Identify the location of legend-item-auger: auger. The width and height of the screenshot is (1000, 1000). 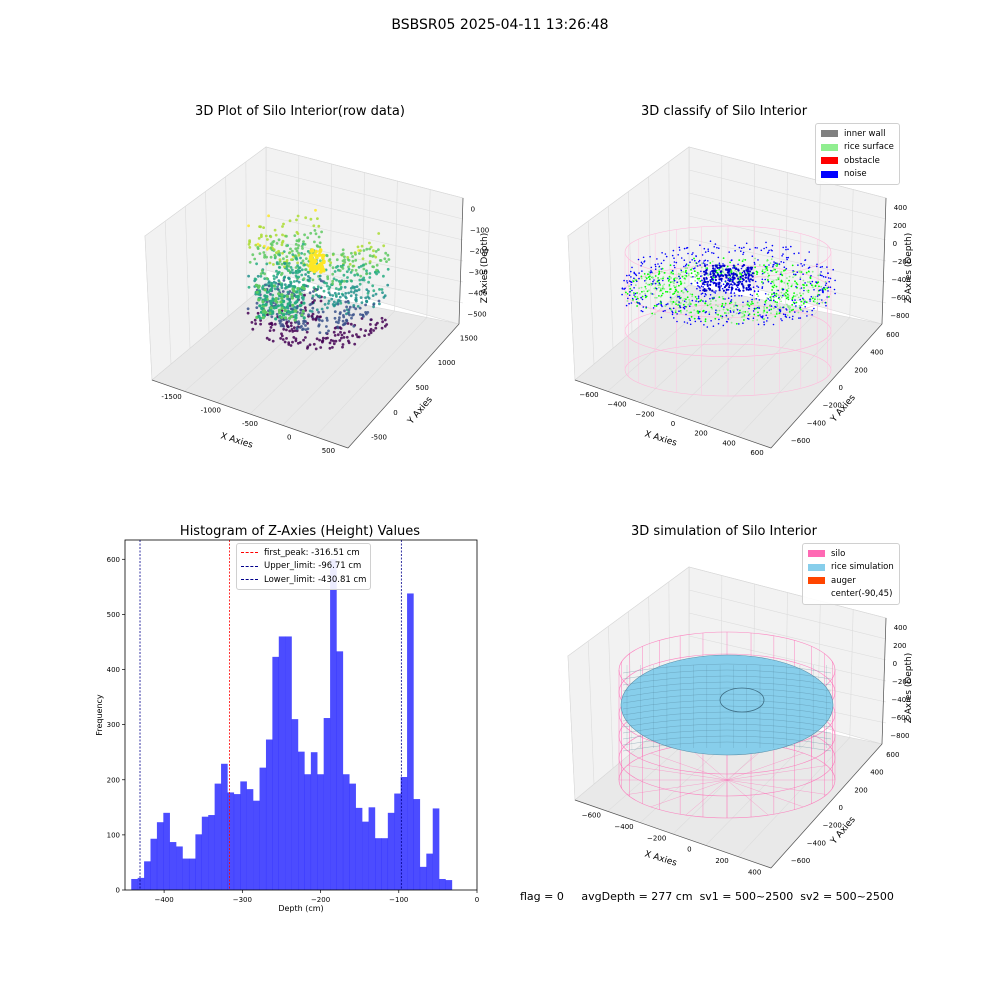
(851, 581).